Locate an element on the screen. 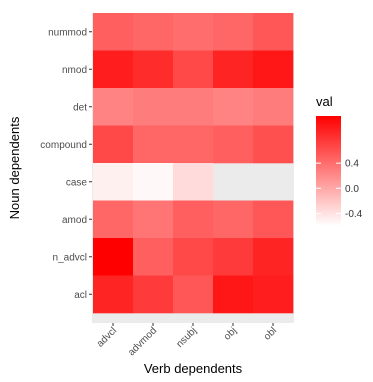 Image resolution: width=373 pixels, height=382 pixels. y-tick-label: nummod is located at coordinates (67, 32).